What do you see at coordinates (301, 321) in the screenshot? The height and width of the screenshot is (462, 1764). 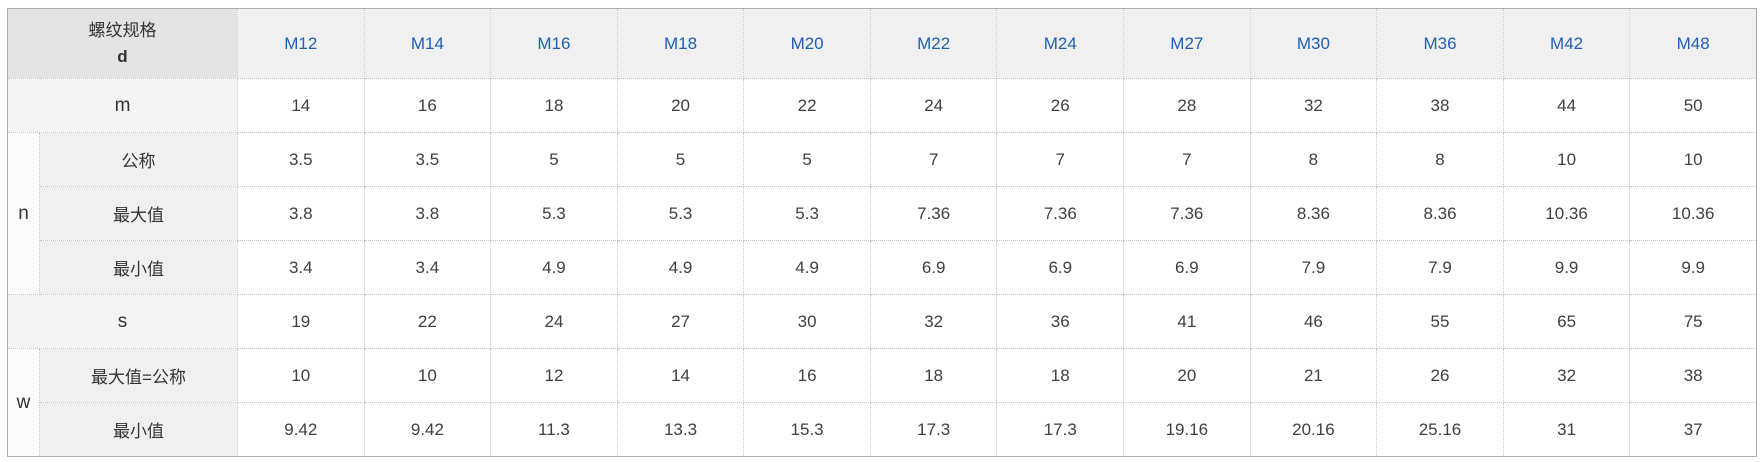 I see `data-cell: 19` at bounding box center [301, 321].